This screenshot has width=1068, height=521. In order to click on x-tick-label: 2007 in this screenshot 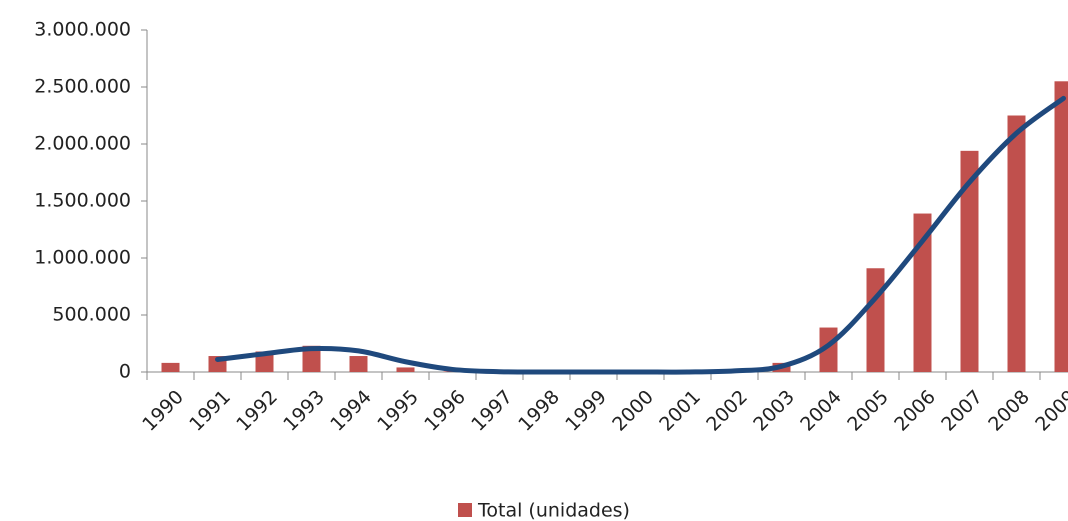, I will do `click(962, 411)`.